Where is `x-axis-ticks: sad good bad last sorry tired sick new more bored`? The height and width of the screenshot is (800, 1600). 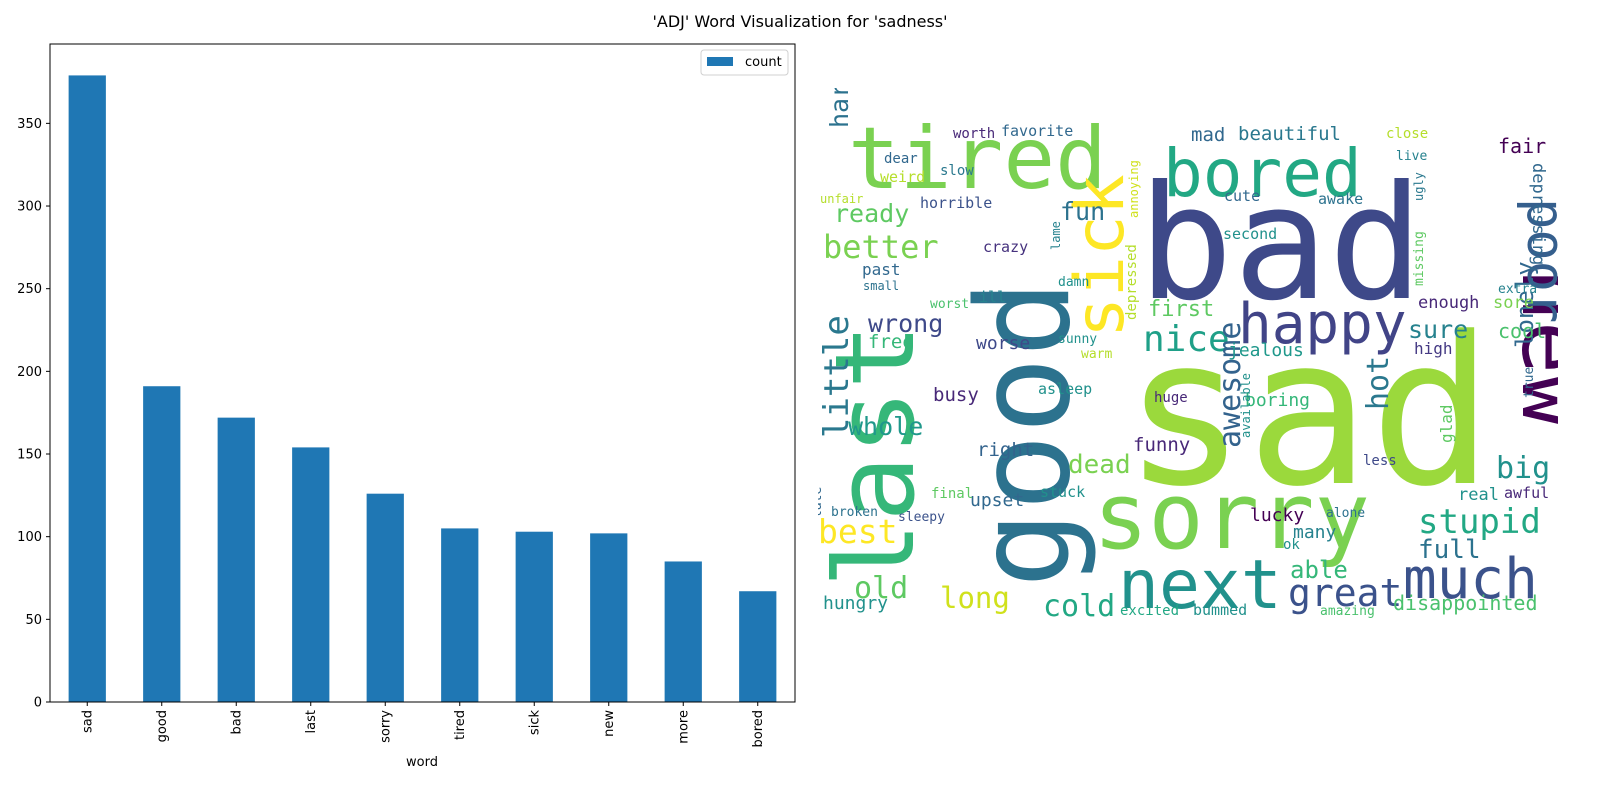 x-axis-ticks: sad good bad last sorry tired sick new more bored is located at coordinates (423, 725).